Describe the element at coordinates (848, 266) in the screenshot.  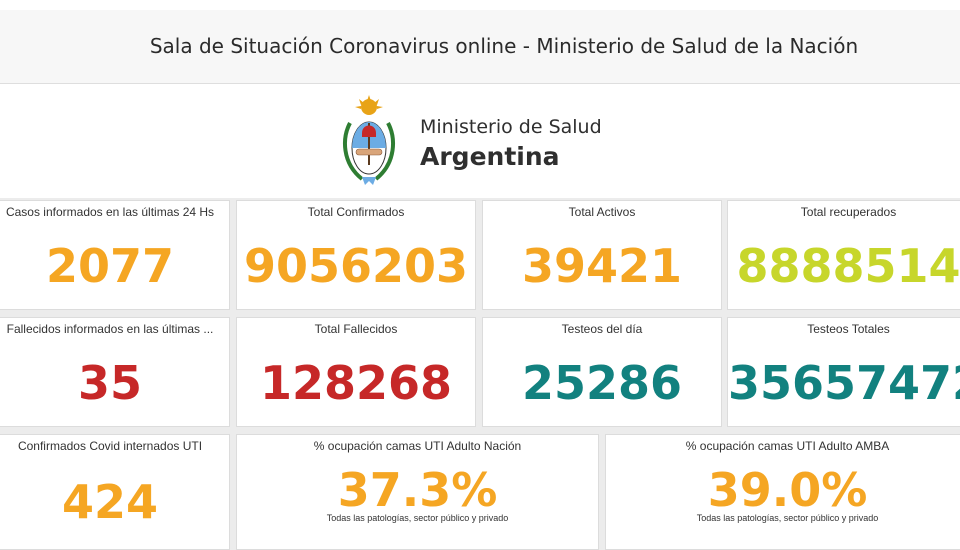
I see `card-value: 8888514` at that location.